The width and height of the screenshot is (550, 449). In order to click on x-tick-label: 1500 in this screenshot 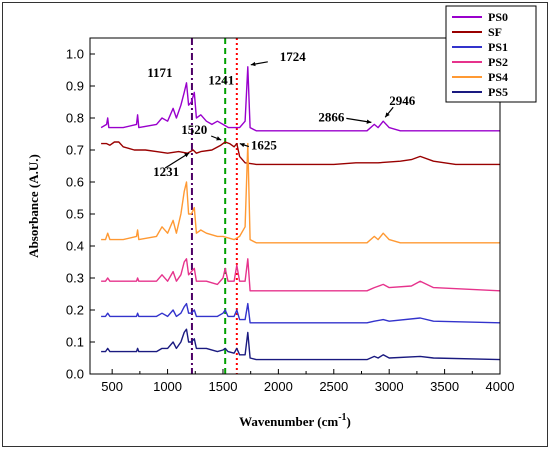, I will do `click(223, 386)`.